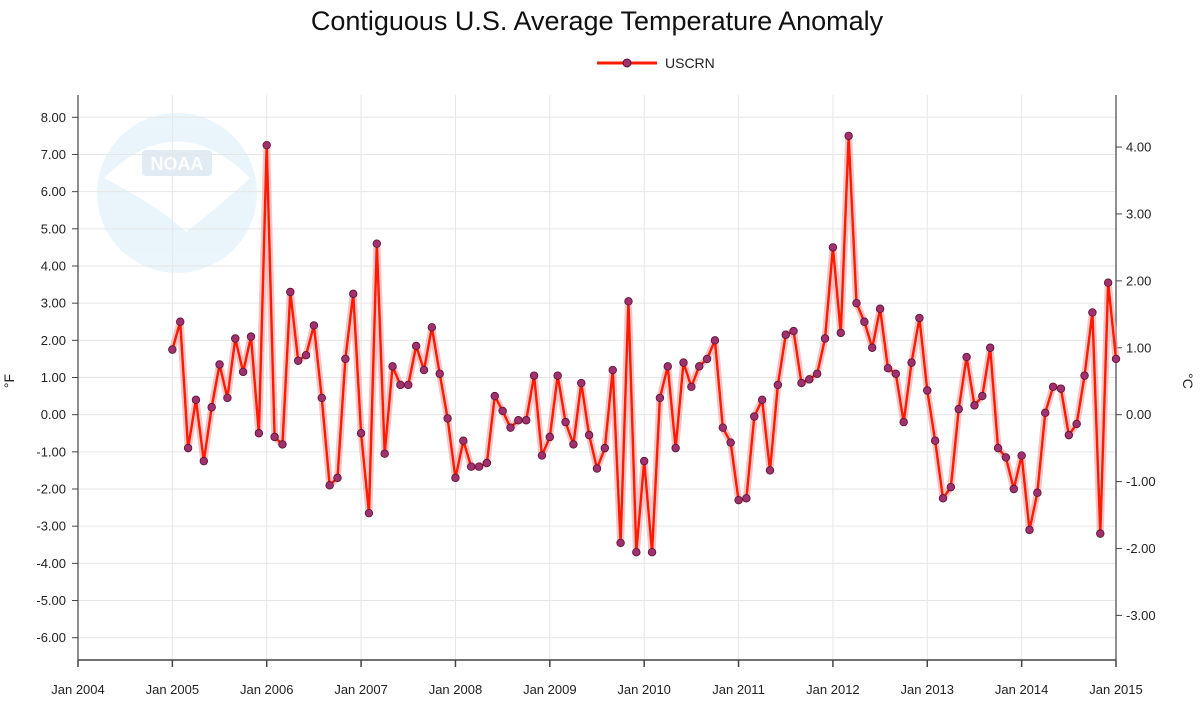  I want to click on legend: USCRN, so click(656, 63).